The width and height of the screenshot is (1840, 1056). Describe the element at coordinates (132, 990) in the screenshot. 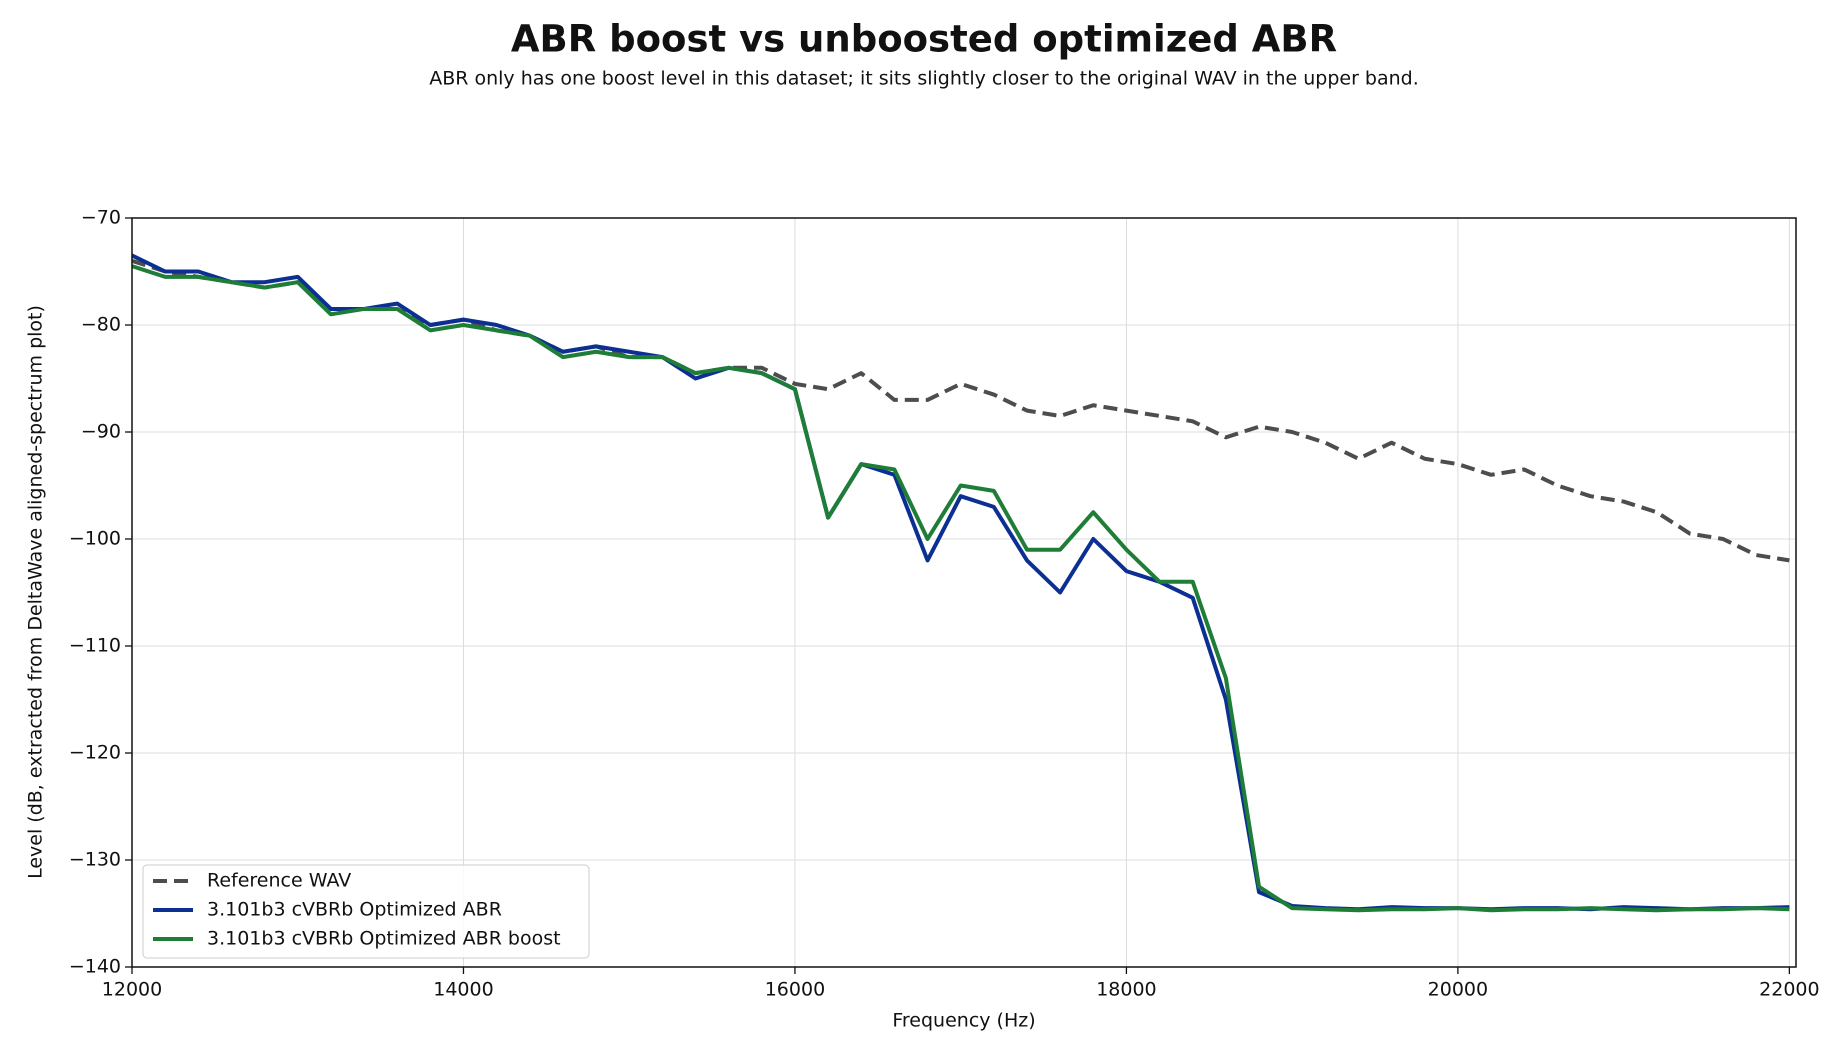

I see `x-tick-label: 12000` at that location.